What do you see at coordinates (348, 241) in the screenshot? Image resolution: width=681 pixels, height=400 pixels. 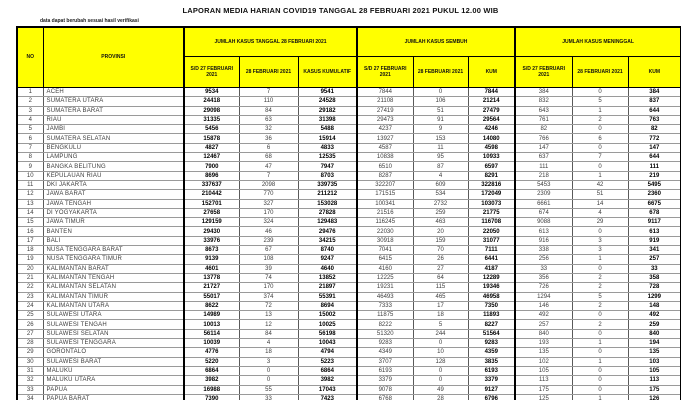 I see `table-row: 17 BALI 33976 239 34215 30918 159 31077 916 3 919` at bounding box center [348, 241].